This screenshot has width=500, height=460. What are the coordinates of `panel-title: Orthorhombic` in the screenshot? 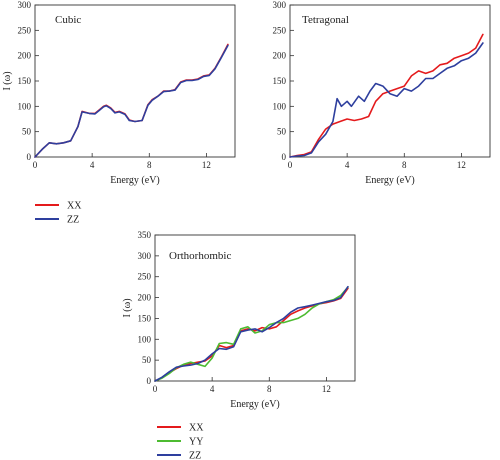 It's located at (200, 256).